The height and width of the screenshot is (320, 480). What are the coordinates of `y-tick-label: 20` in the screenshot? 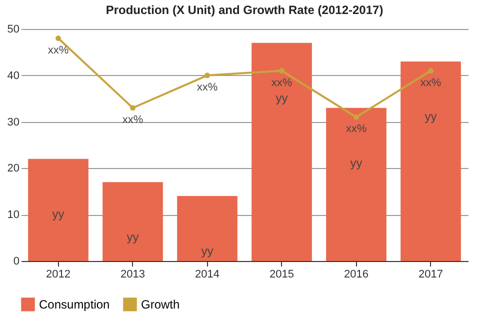 It's located at (13, 168).